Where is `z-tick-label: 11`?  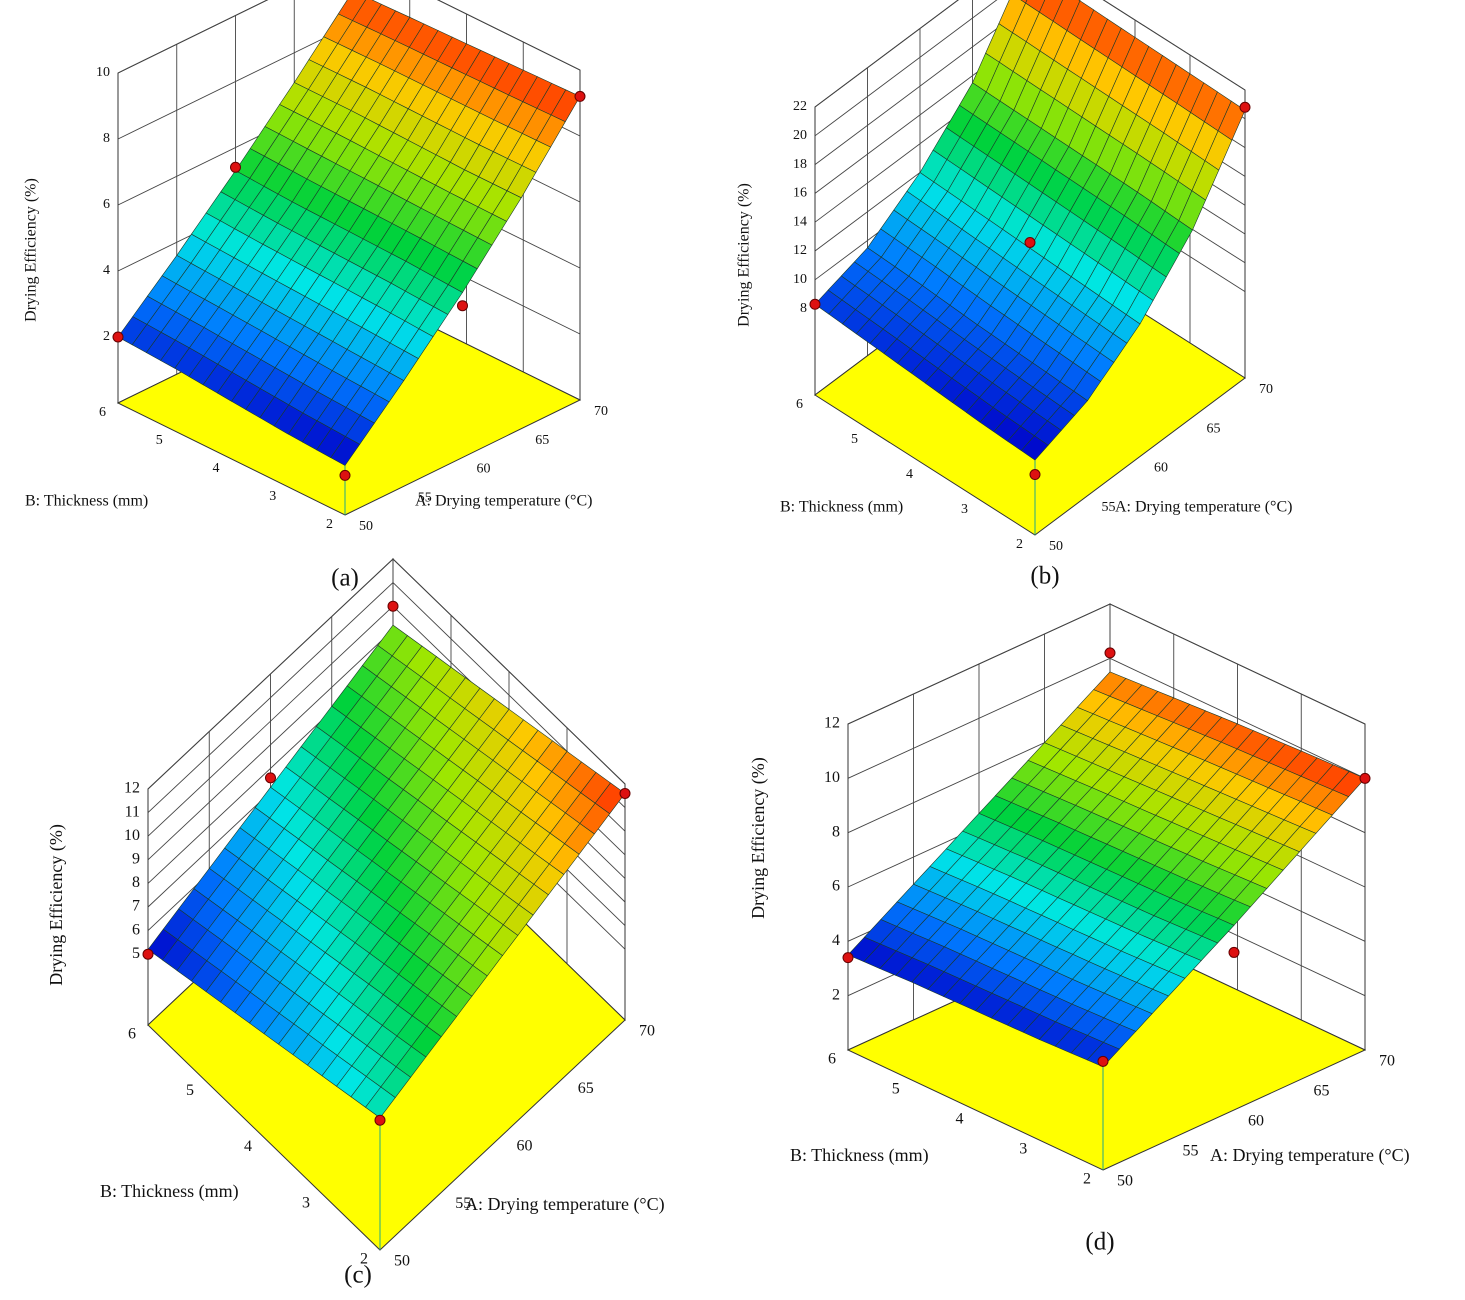
z-tick-label: 11 is located at coordinates (132, 811).